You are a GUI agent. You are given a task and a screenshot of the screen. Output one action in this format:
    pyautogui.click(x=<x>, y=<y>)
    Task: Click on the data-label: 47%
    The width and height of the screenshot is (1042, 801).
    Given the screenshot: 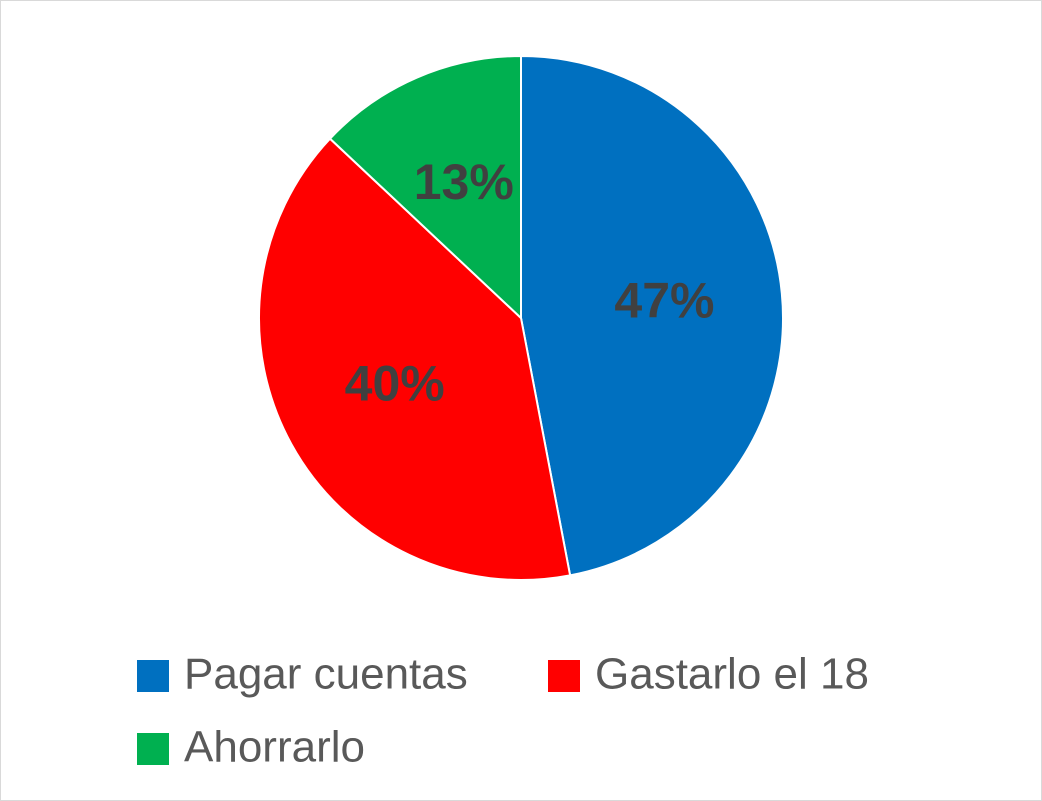 What is the action you would take?
    pyautogui.click(x=664, y=301)
    